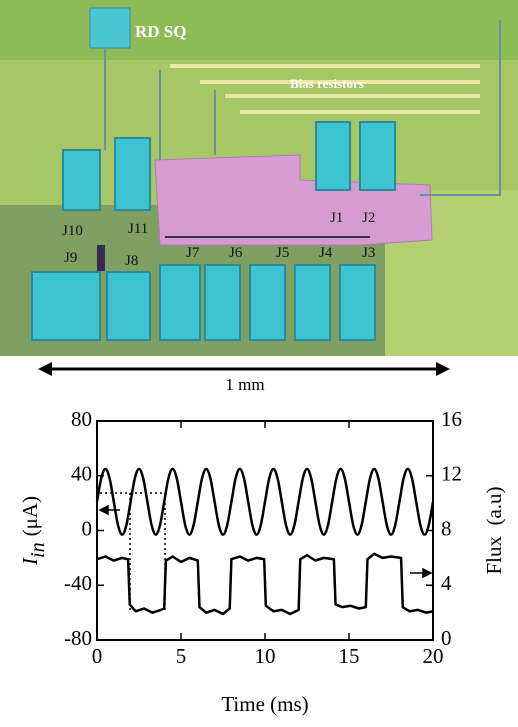  Describe the element at coordinates (70, 258) in the screenshot. I see `label: J9` at that location.